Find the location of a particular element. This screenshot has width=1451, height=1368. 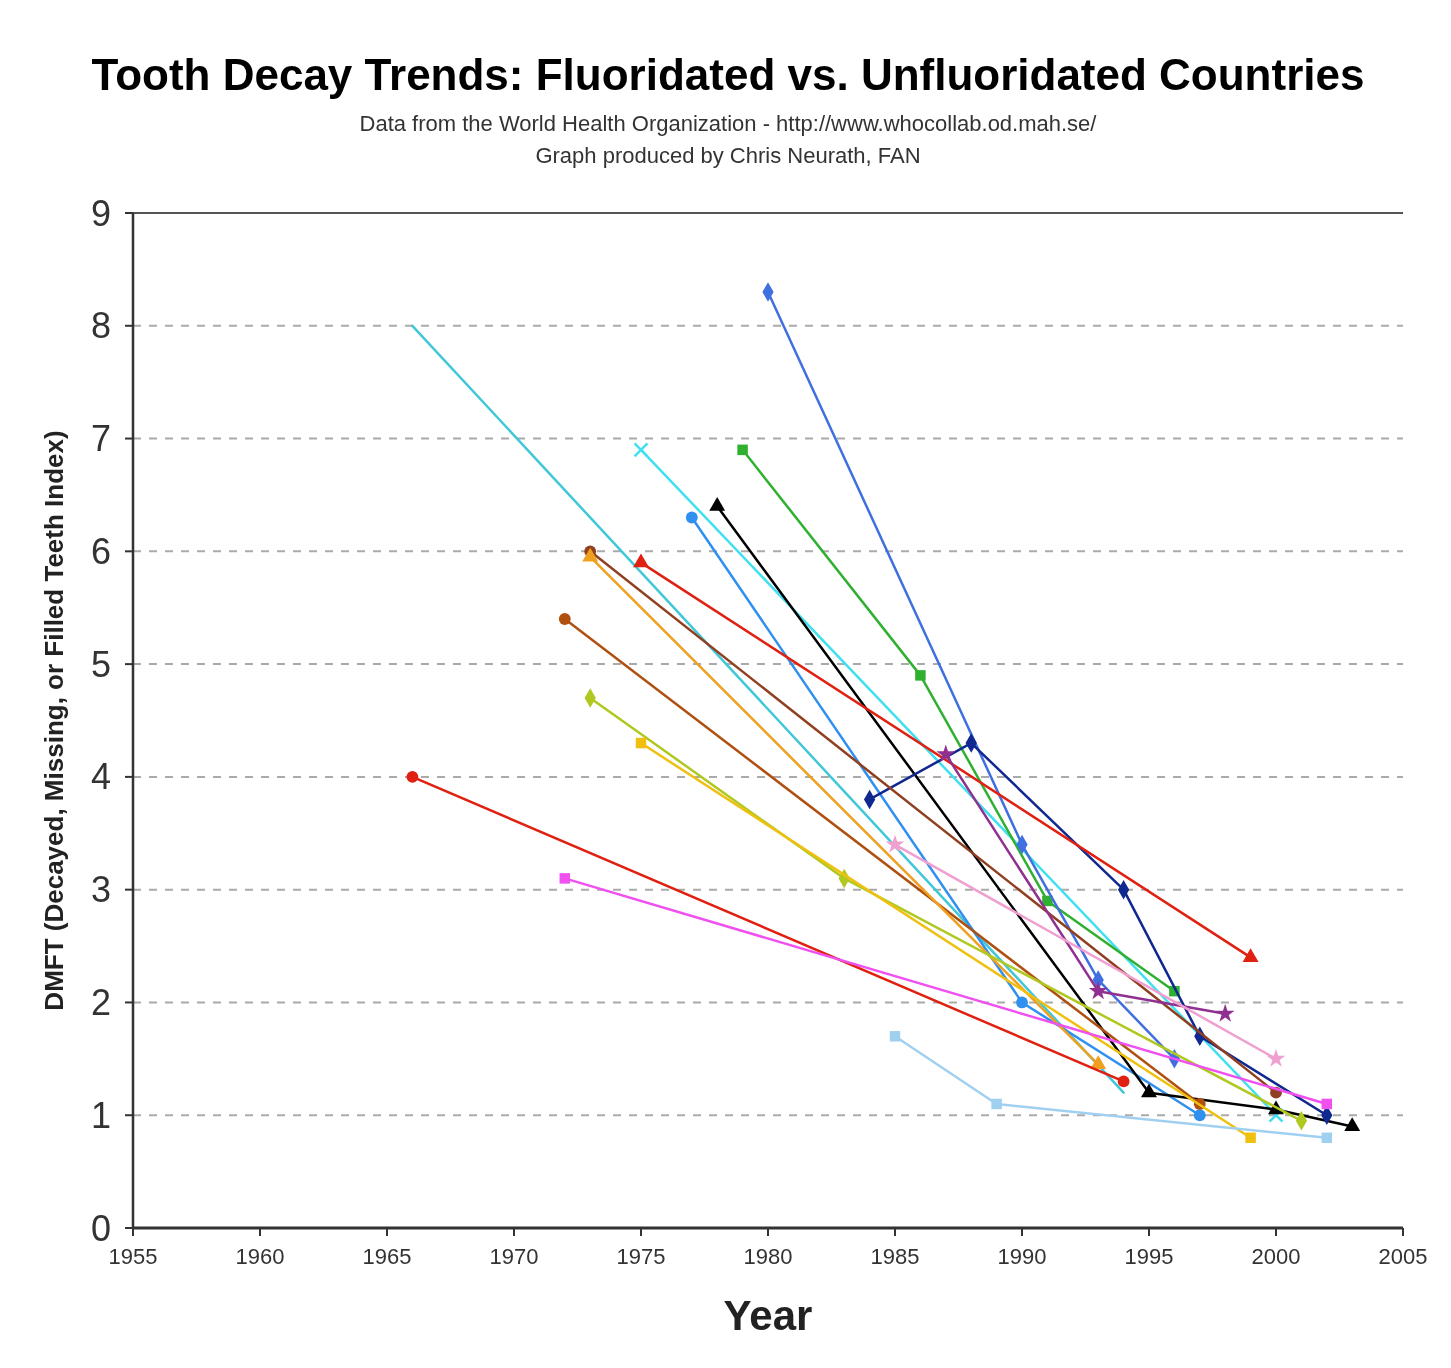

x-tick-label: 1970 is located at coordinates (514, 1256).